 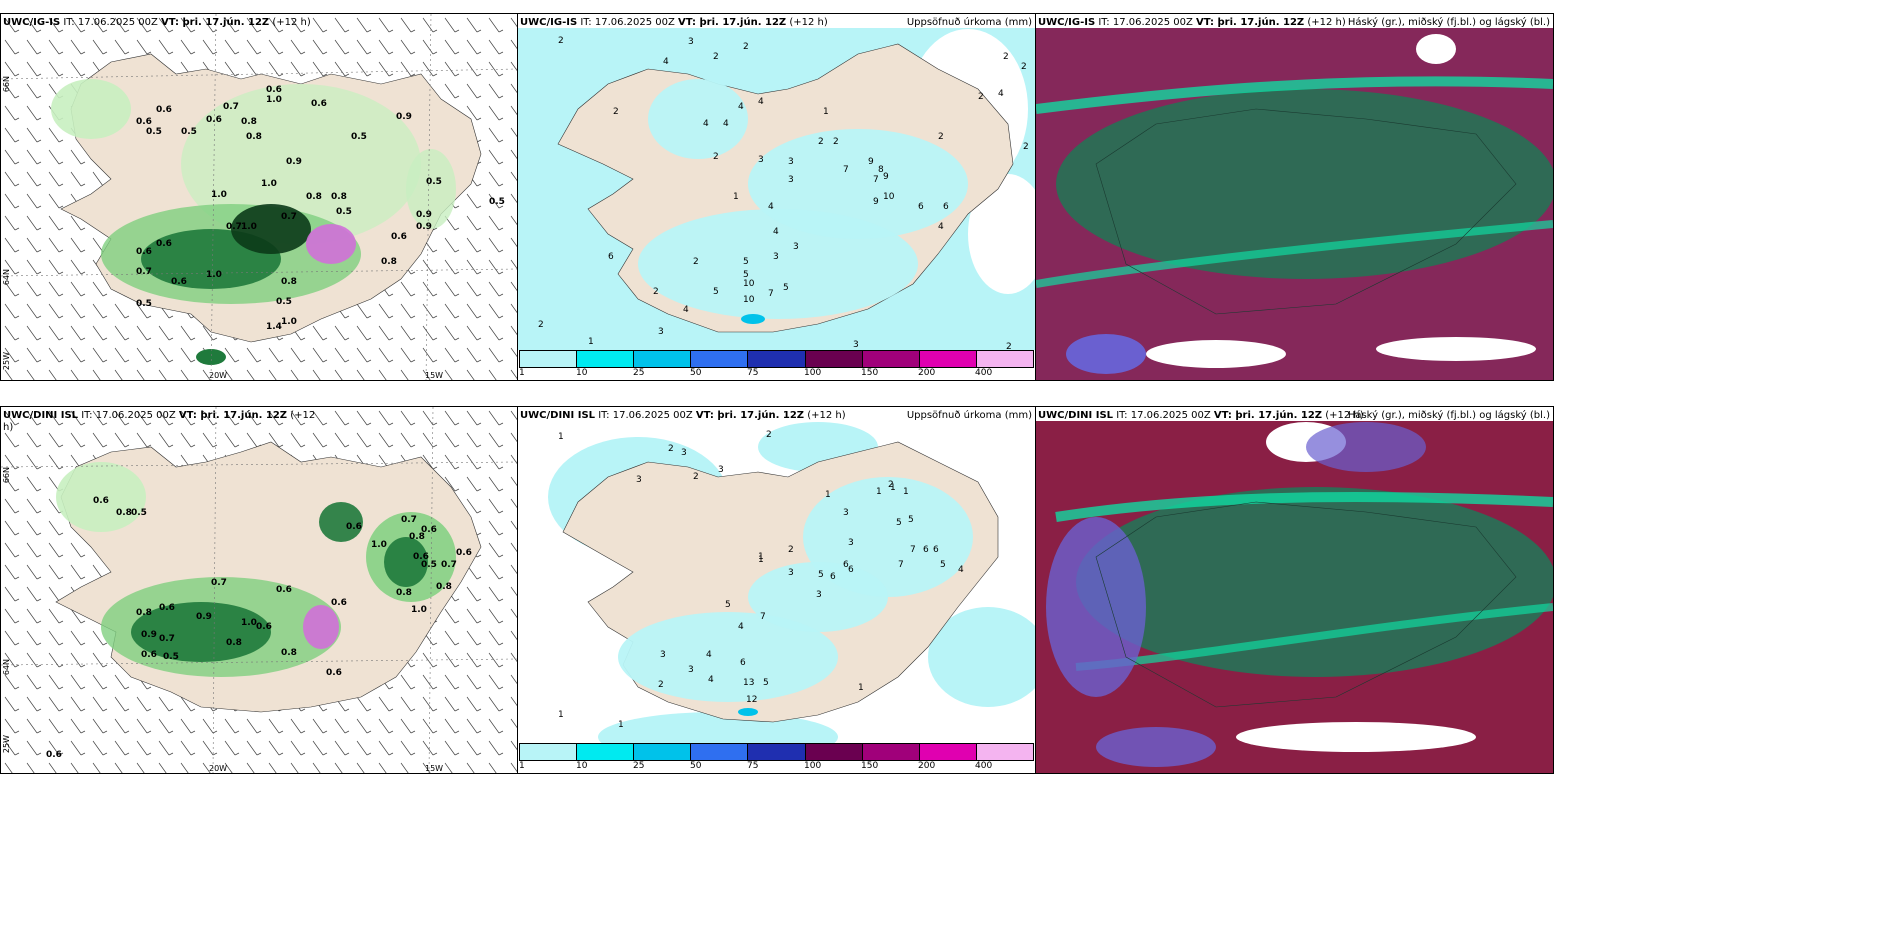 What do you see at coordinates (1314, 582) in the screenshot?
I see `cloud-high` at bounding box center [1314, 582].